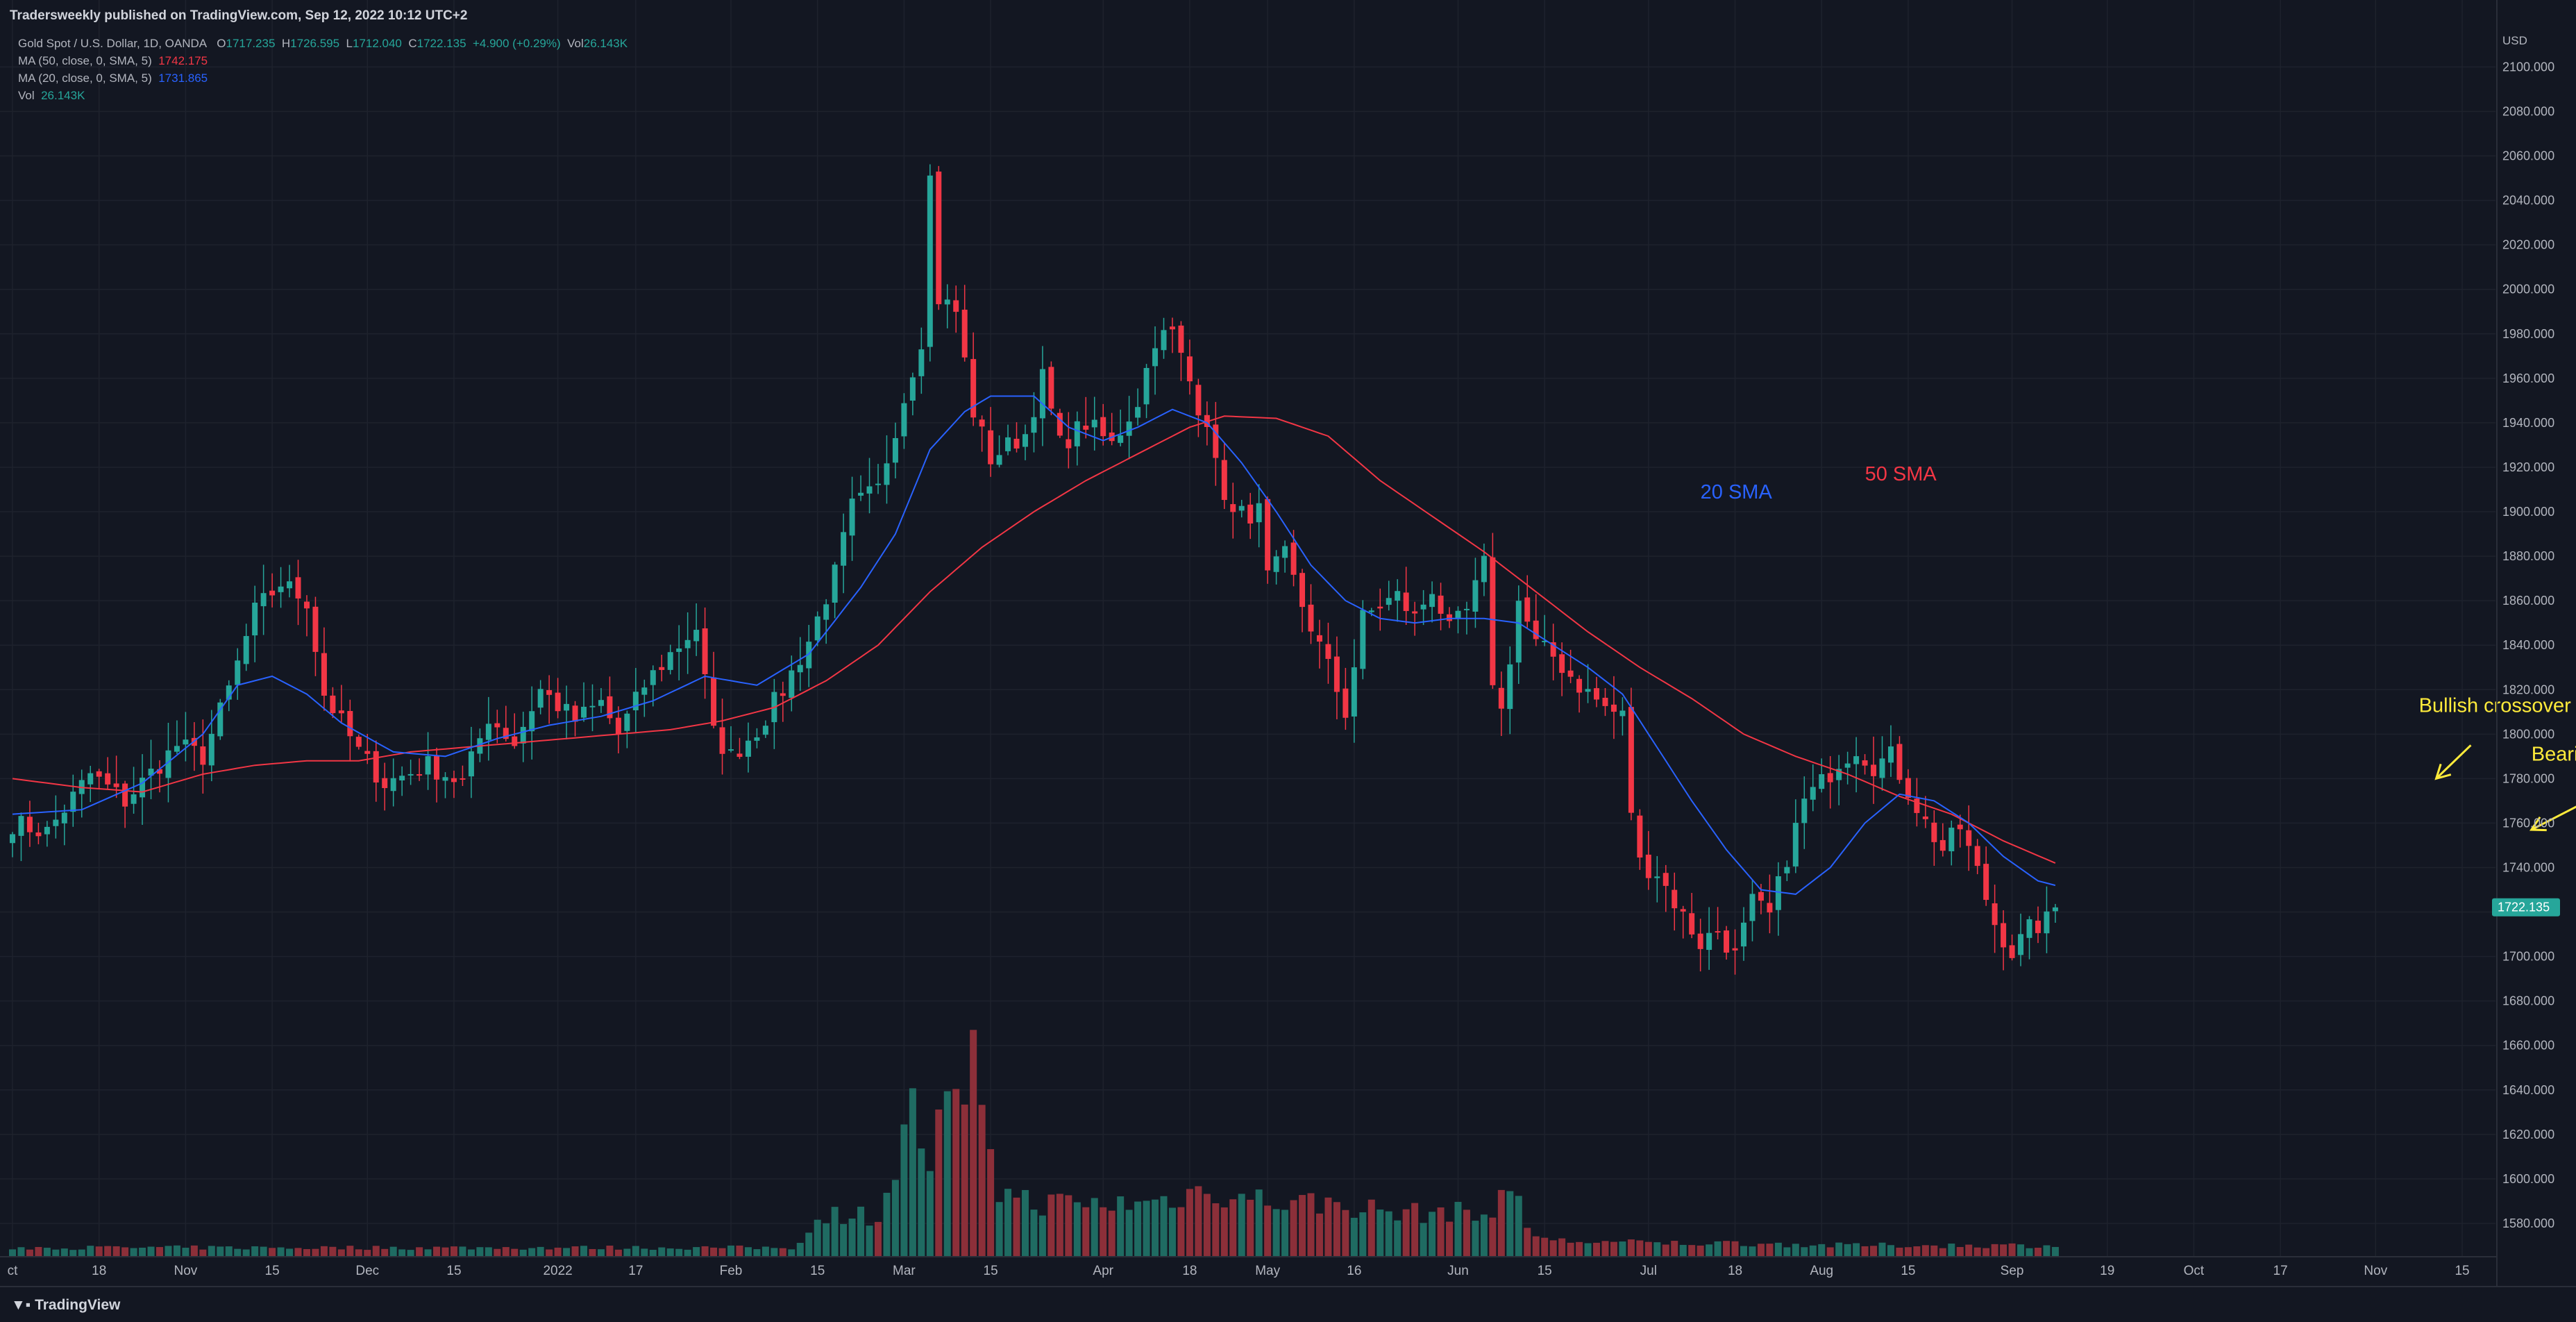 This screenshot has height=1322, width=2576. I want to click on tradingview-logo: ▼▪ TradingView, so click(65, 1305).